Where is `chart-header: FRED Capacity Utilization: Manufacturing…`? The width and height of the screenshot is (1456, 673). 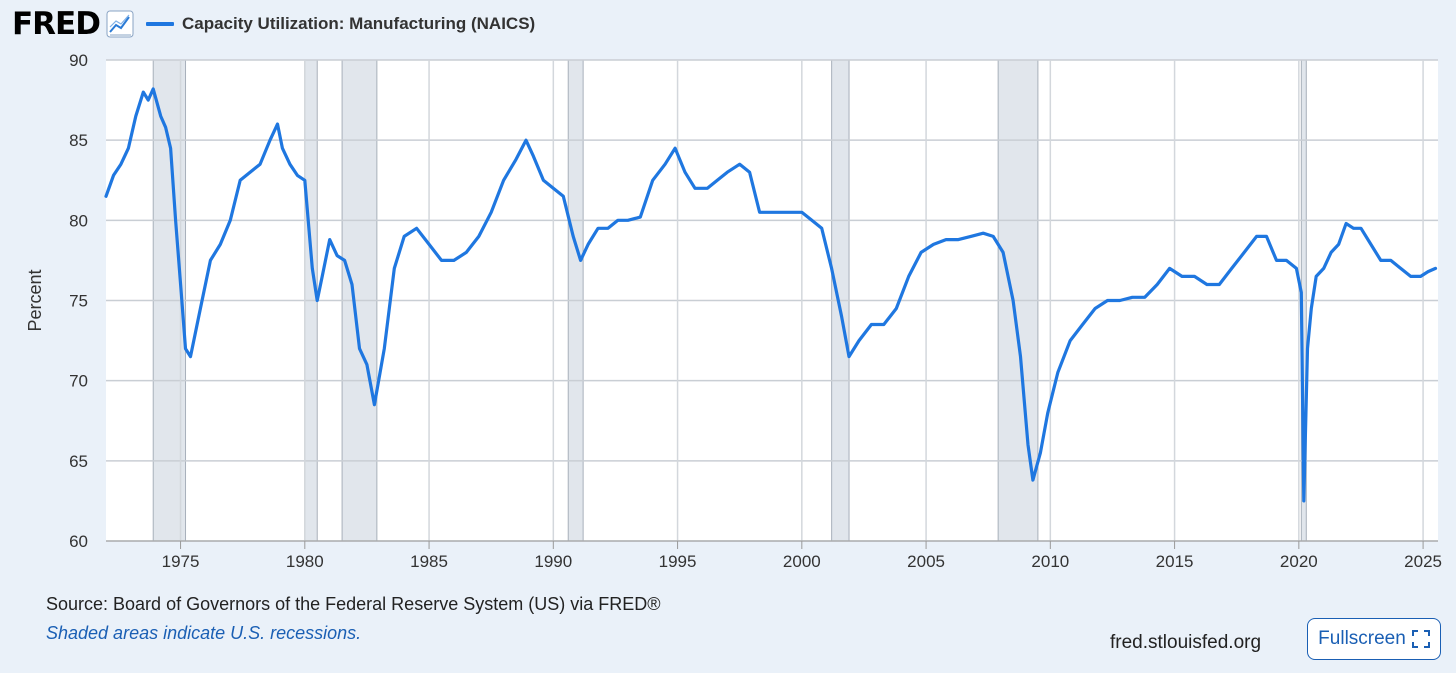 chart-header: FRED Capacity Utilization: Manufacturing… is located at coordinates (273, 24).